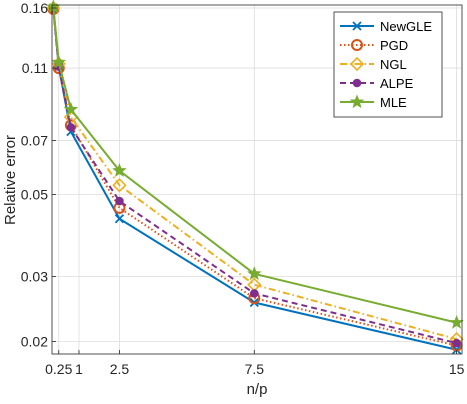 This screenshot has height=404, width=467. Describe the element at coordinates (255, 369) in the screenshot. I see `x-tick-label: 7.5` at that location.